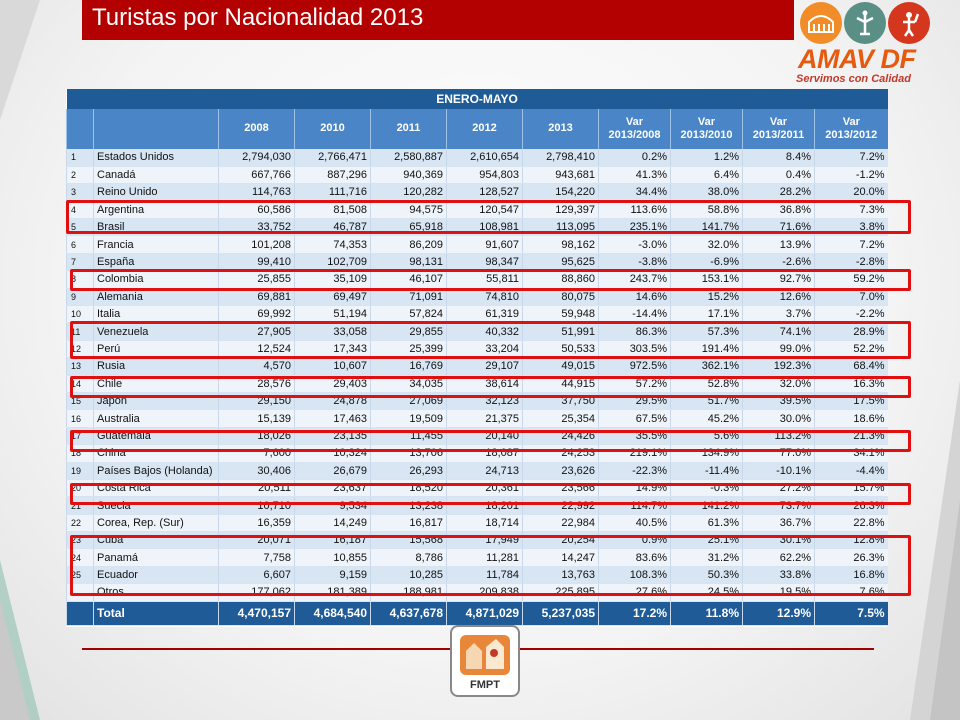 This screenshot has width=960, height=720. I want to click on value-cell: 108.3%, so click(634, 575).